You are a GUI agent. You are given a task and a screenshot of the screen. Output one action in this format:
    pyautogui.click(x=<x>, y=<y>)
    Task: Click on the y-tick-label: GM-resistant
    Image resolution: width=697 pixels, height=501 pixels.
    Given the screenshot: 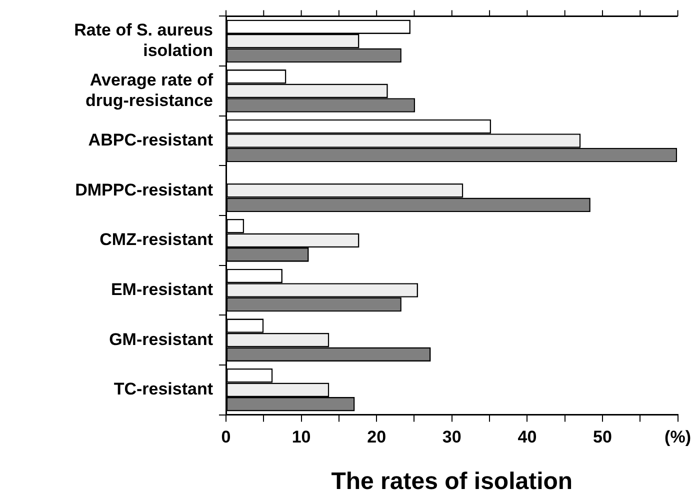 What is the action you would take?
    pyautogui.click(x=161, y=339)
    